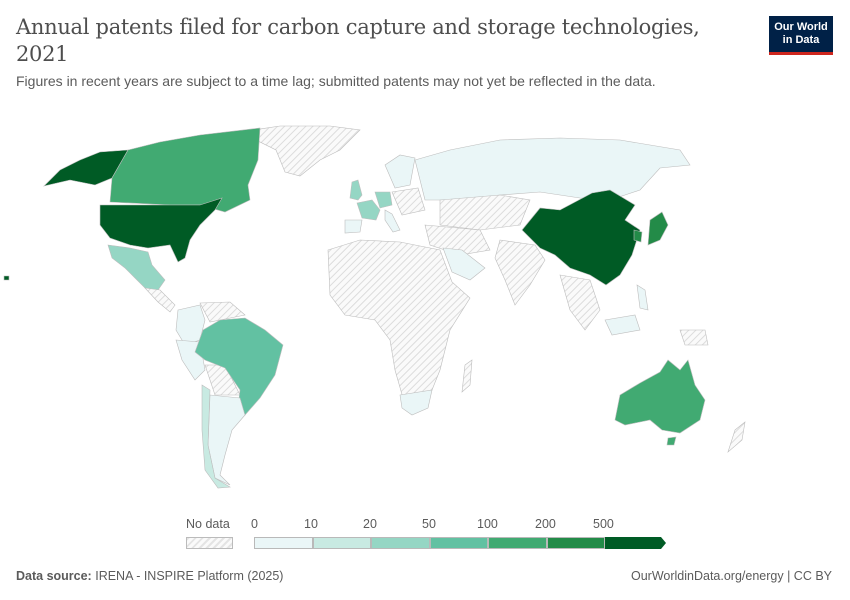  What do you see at coordinates (552, 169) in the screenshot?
I see `region-russia` at bounding box center [552, 169].